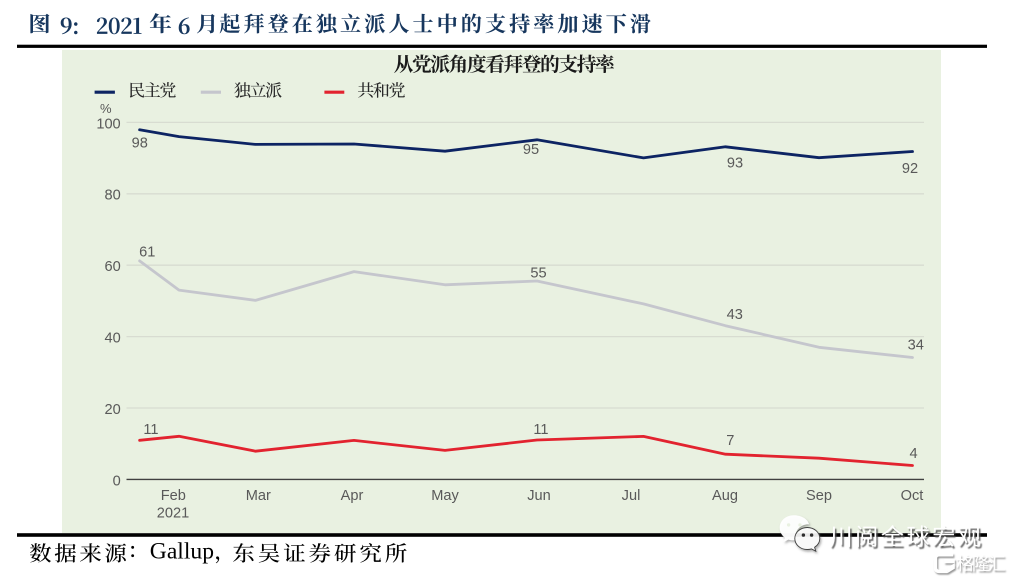 Image resolution: width=1009 pixels, height=580 pixels. Describe the element at coordinates (173, 496) in the screenshot. I see `svg-text: Feb` at that location.